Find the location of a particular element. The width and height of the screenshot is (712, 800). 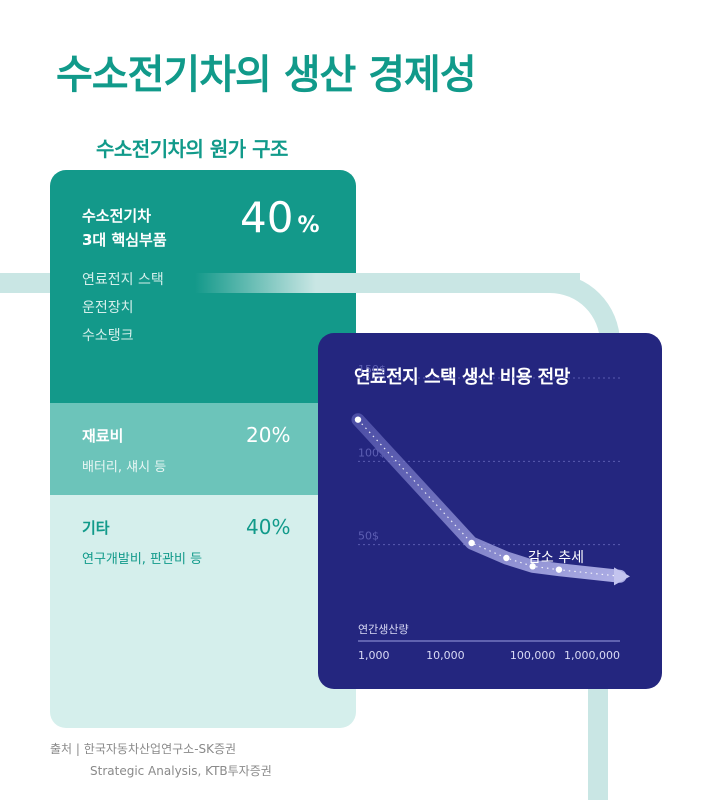

y-tick-label: 150$ is located at coordinates (372, 369).